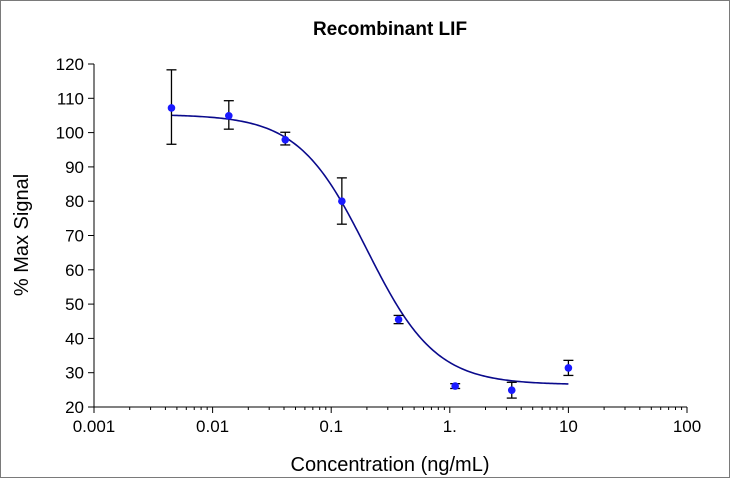 The image size is (730, 479). What do you see at coordinates (387, 421) in the screenshot?
I see `x-axis-ticks: 0.001 0.01 0.1 1. 10 100` at bounding box center [387, 421].